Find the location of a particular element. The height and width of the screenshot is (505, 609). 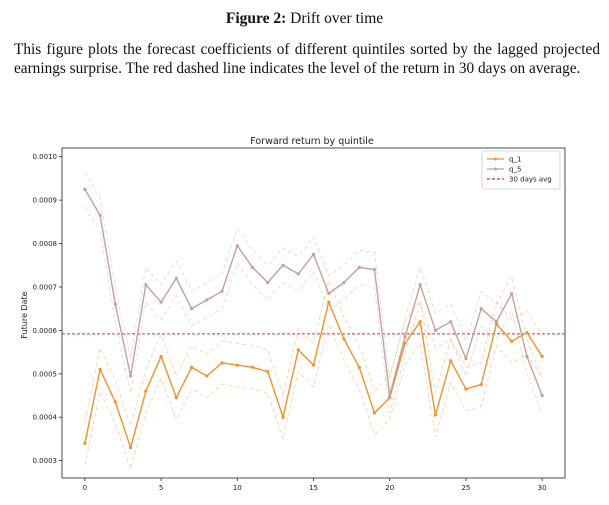

y-tick-label: 0.0004 is located at coordinates (45, 418).